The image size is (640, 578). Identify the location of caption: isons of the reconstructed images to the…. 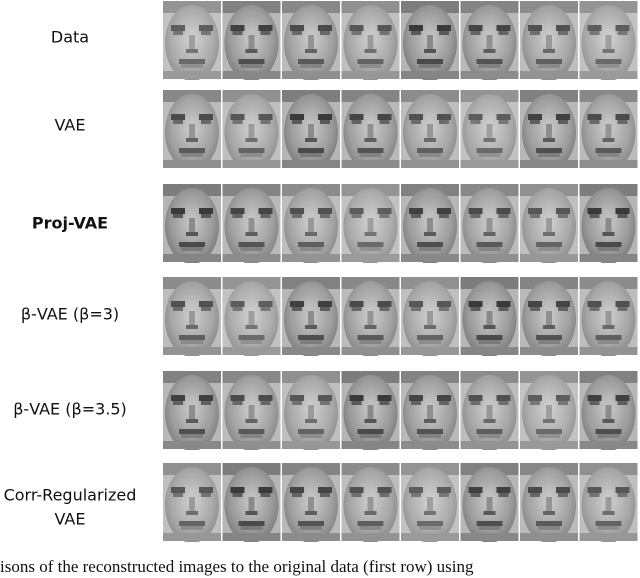
(237, 566).